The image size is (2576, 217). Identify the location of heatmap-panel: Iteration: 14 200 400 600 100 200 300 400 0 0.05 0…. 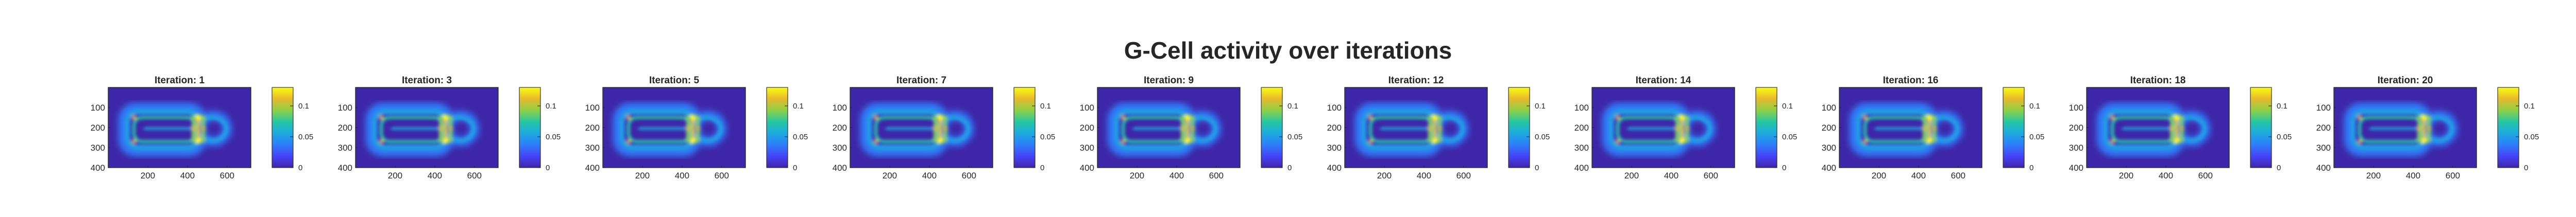
(1686, 128).